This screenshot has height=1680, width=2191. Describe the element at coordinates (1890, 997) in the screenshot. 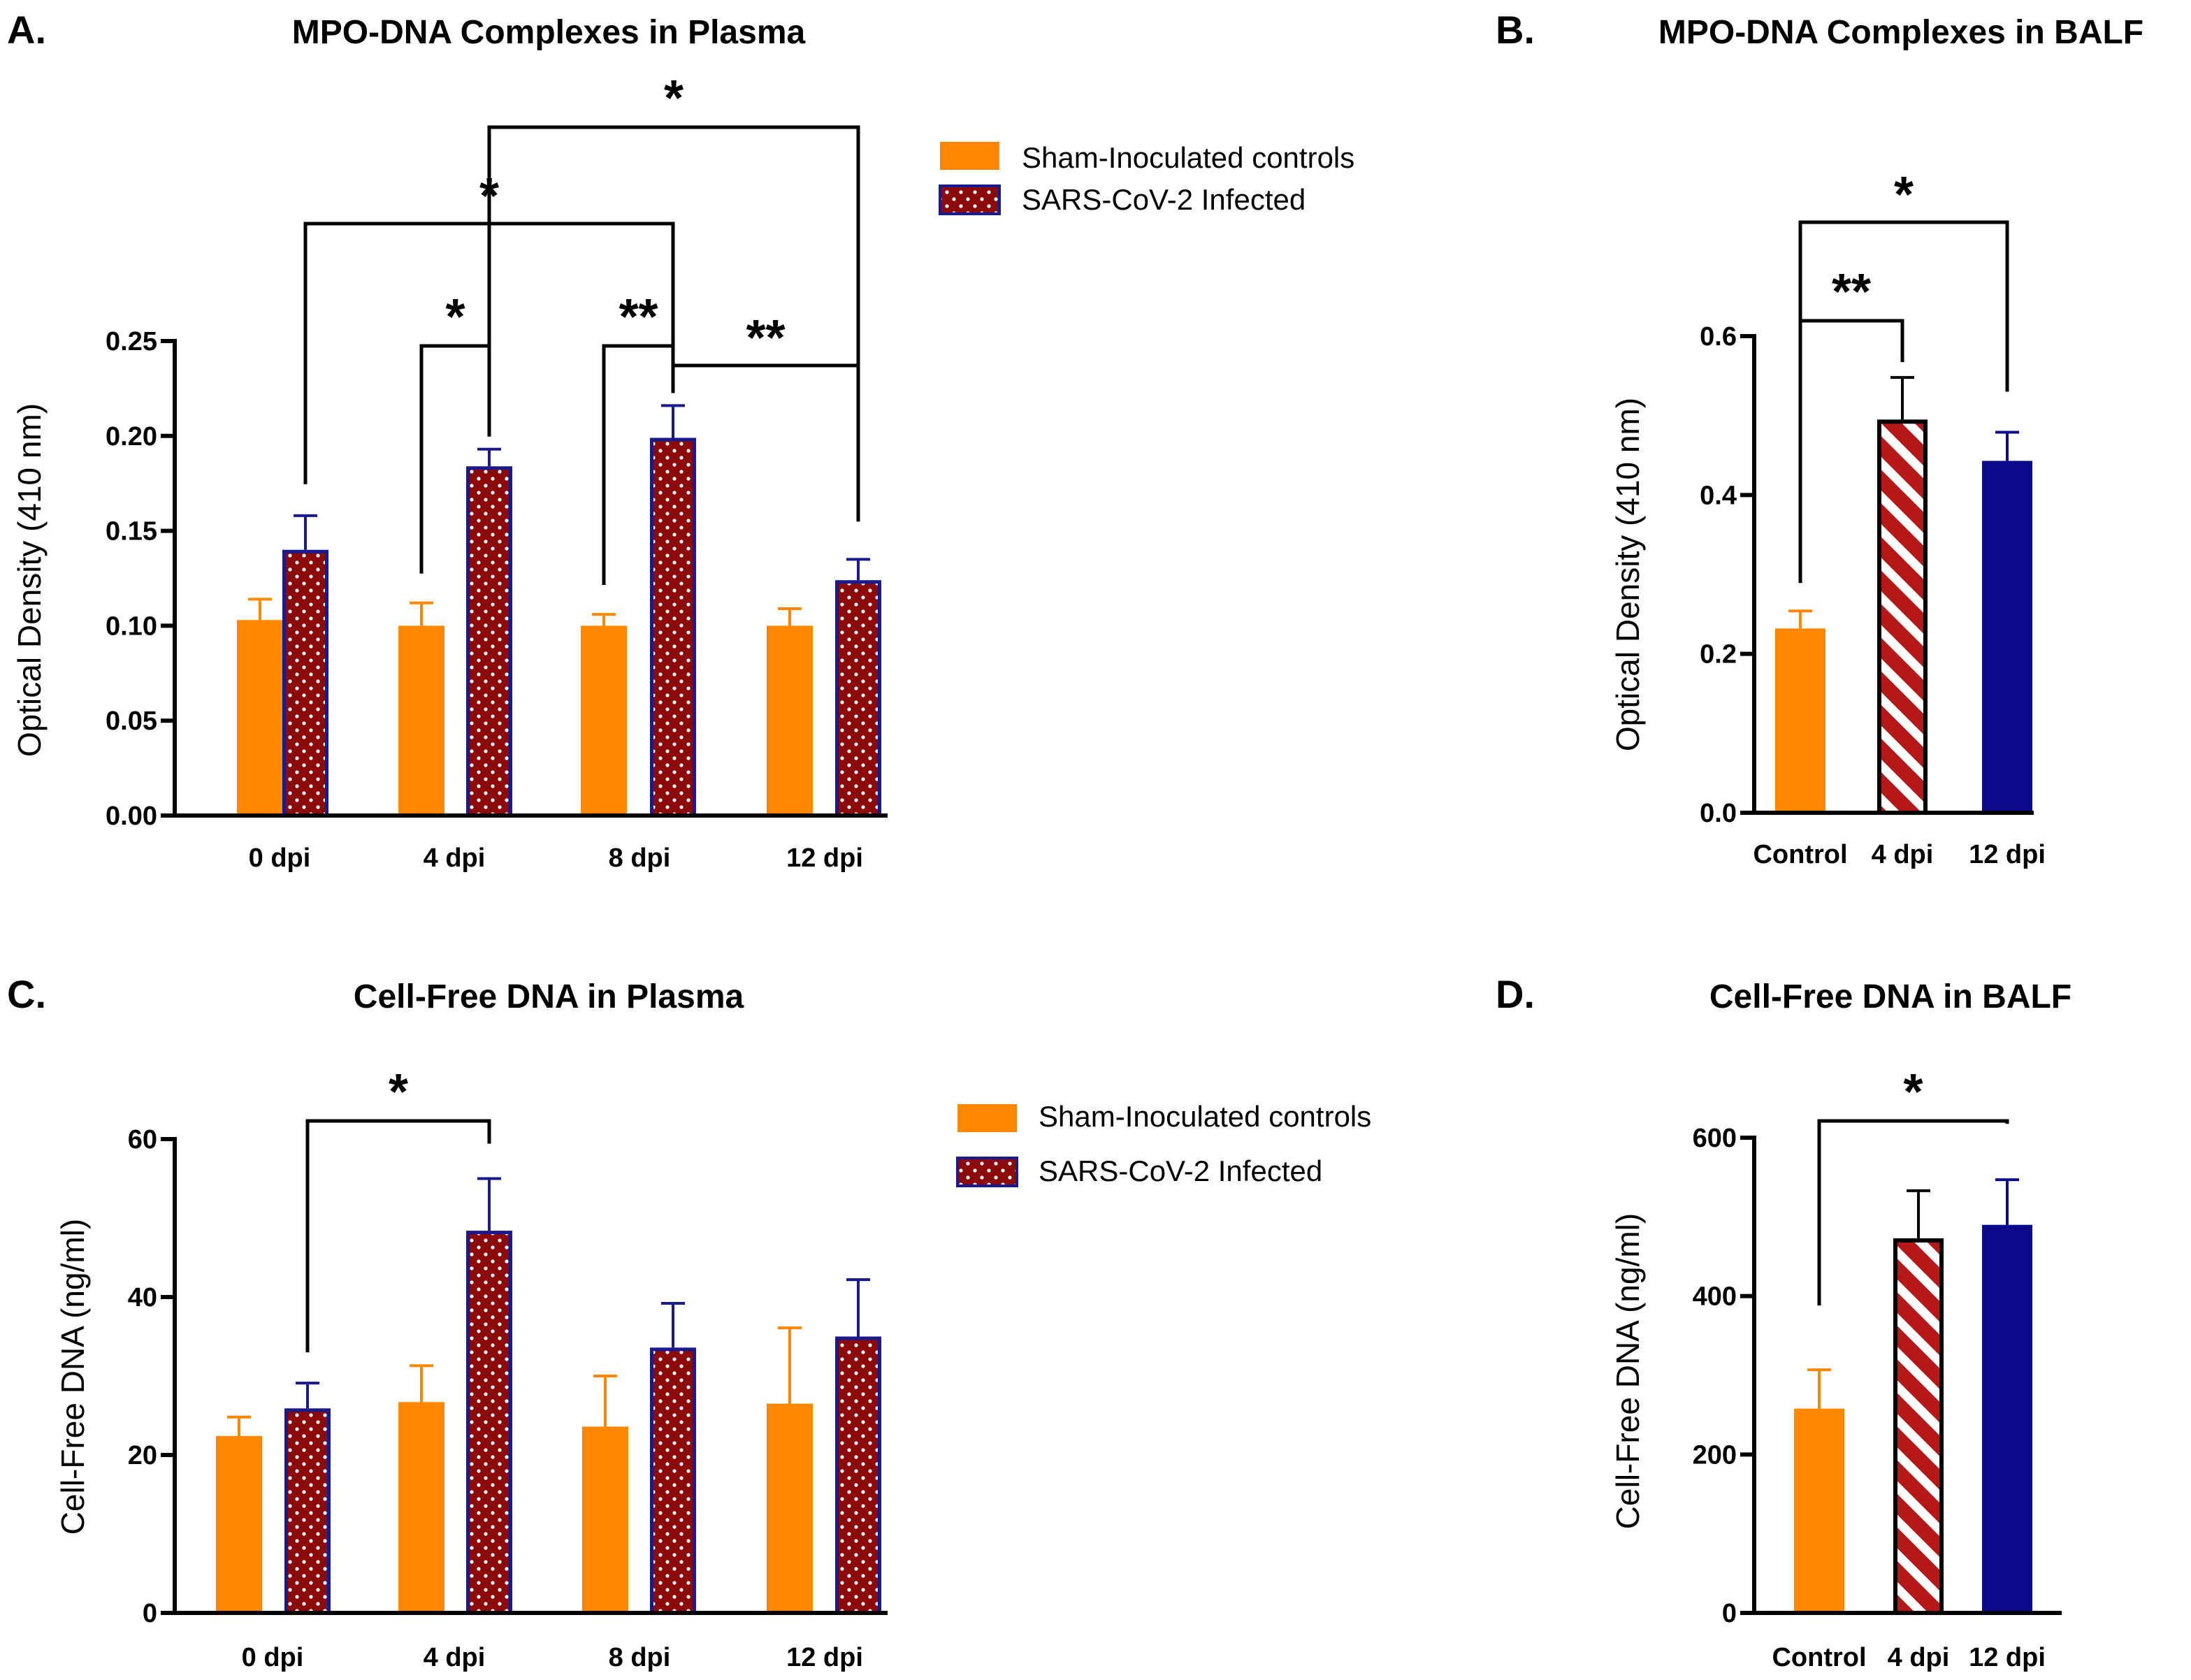

I see `chart-title: Cell-Free DNA in BALF` at that location.